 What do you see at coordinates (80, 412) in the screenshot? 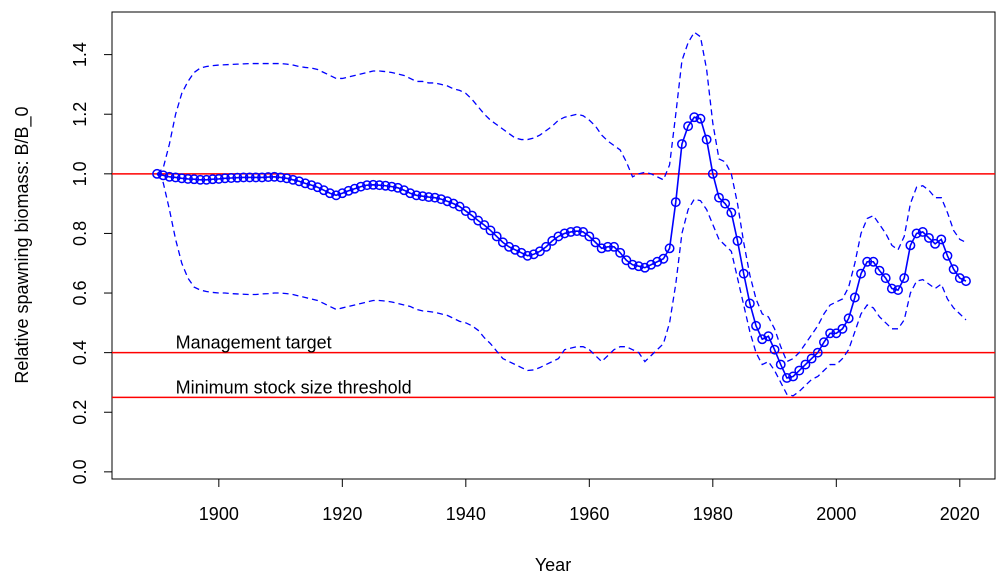
I see `y-tick-label: 0.2` at bounding box center [80, 412].